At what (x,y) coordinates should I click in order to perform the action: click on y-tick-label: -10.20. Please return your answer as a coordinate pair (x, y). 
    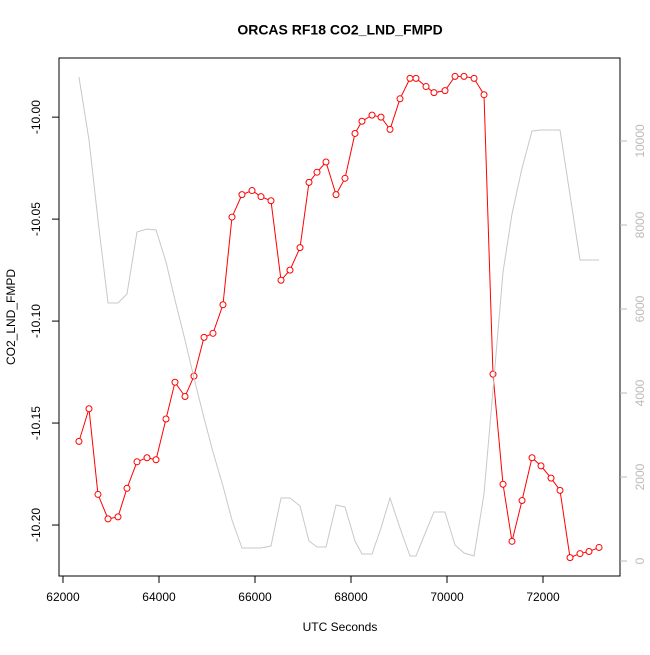
    Looking at the image, I should click on (36, 525).